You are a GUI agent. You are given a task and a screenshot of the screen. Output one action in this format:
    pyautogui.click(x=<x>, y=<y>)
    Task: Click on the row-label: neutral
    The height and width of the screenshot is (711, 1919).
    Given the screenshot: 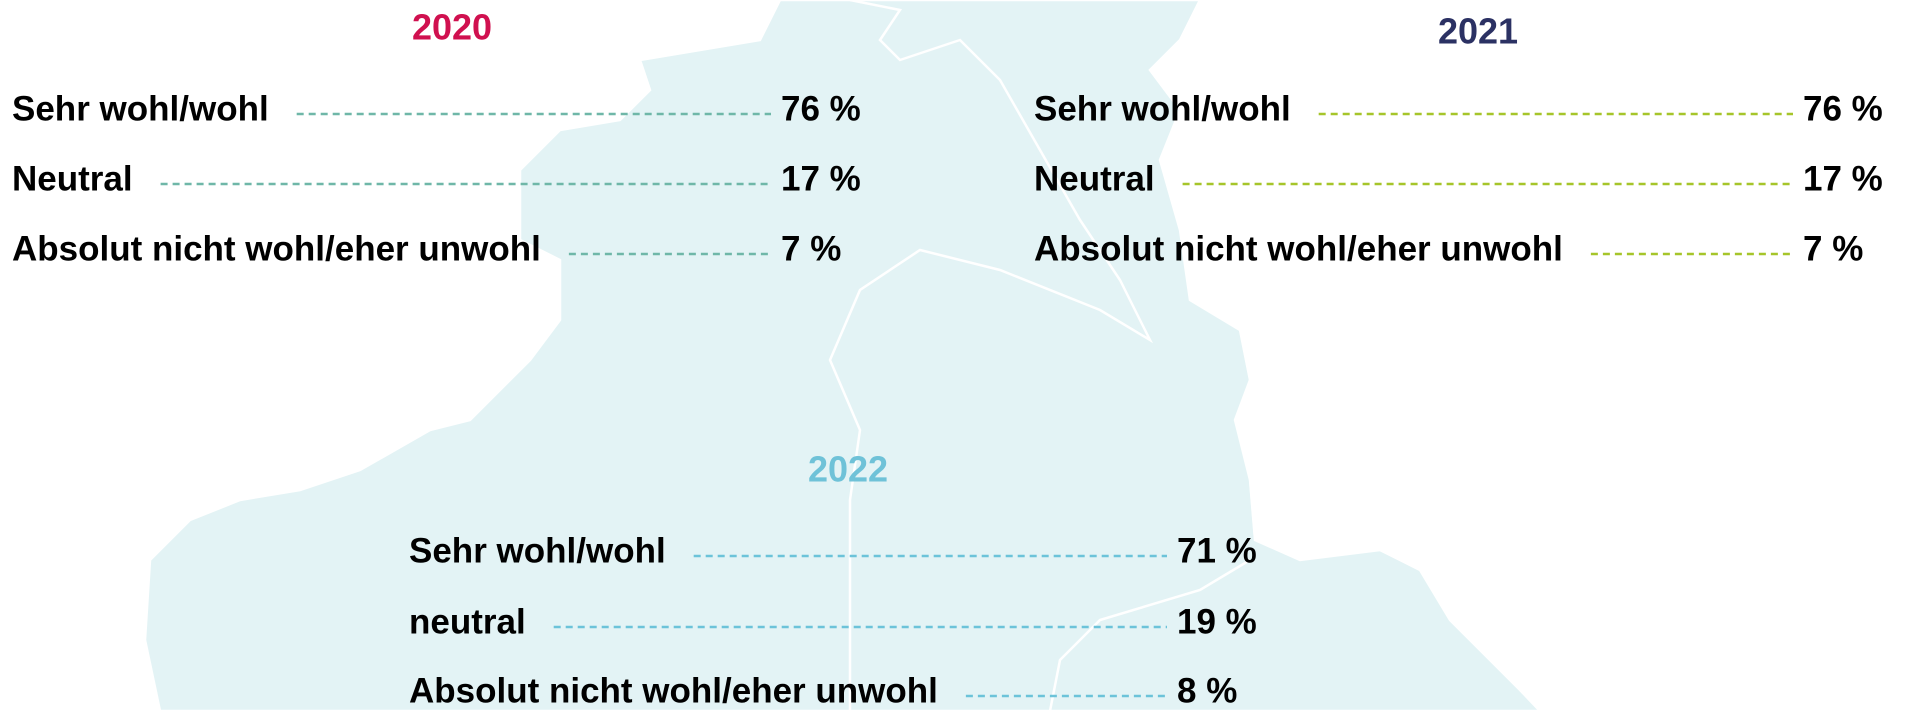 What is the action you would take?
    pyautogui.click(x=467, y=621)
    